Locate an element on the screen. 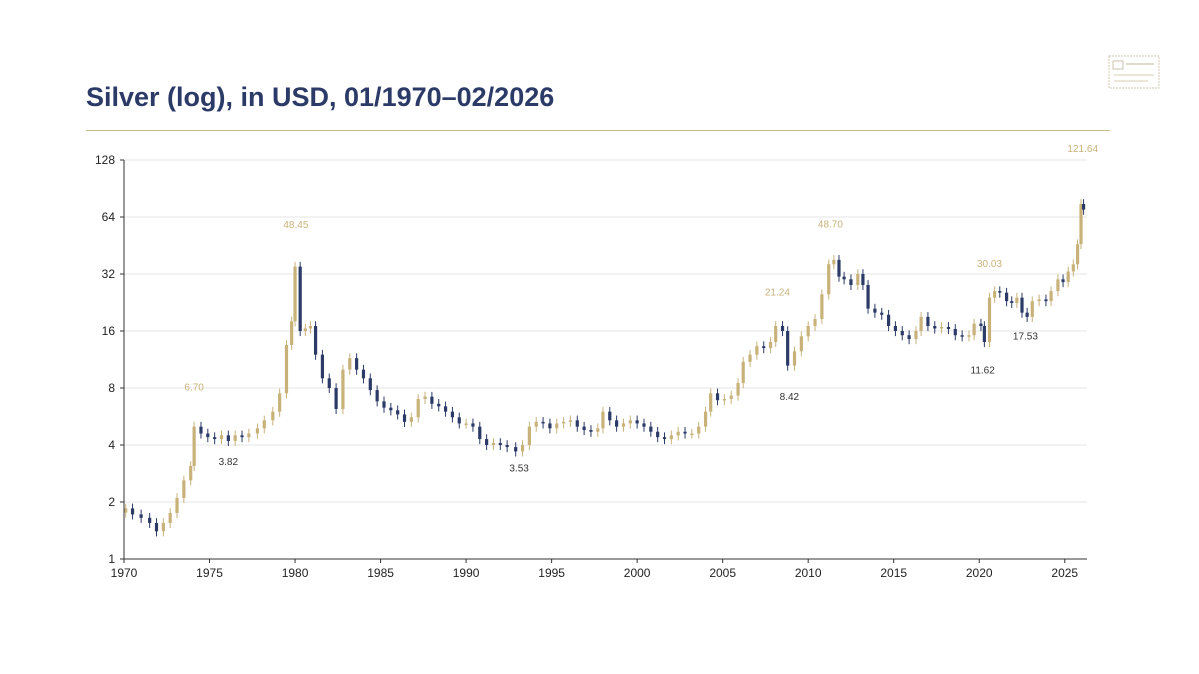 The width and height of the screenshot is (1199, 674). peak-annotation: 121.64 is located at coordinates (1082, 149).